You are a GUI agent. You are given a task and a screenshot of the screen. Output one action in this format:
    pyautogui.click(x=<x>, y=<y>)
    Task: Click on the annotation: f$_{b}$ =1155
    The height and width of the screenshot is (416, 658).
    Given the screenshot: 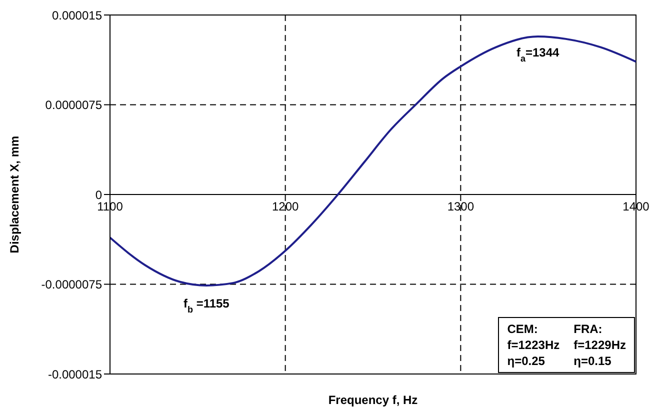 What is the action you would take?
    pyautogui.click(x=206, y=305)
    